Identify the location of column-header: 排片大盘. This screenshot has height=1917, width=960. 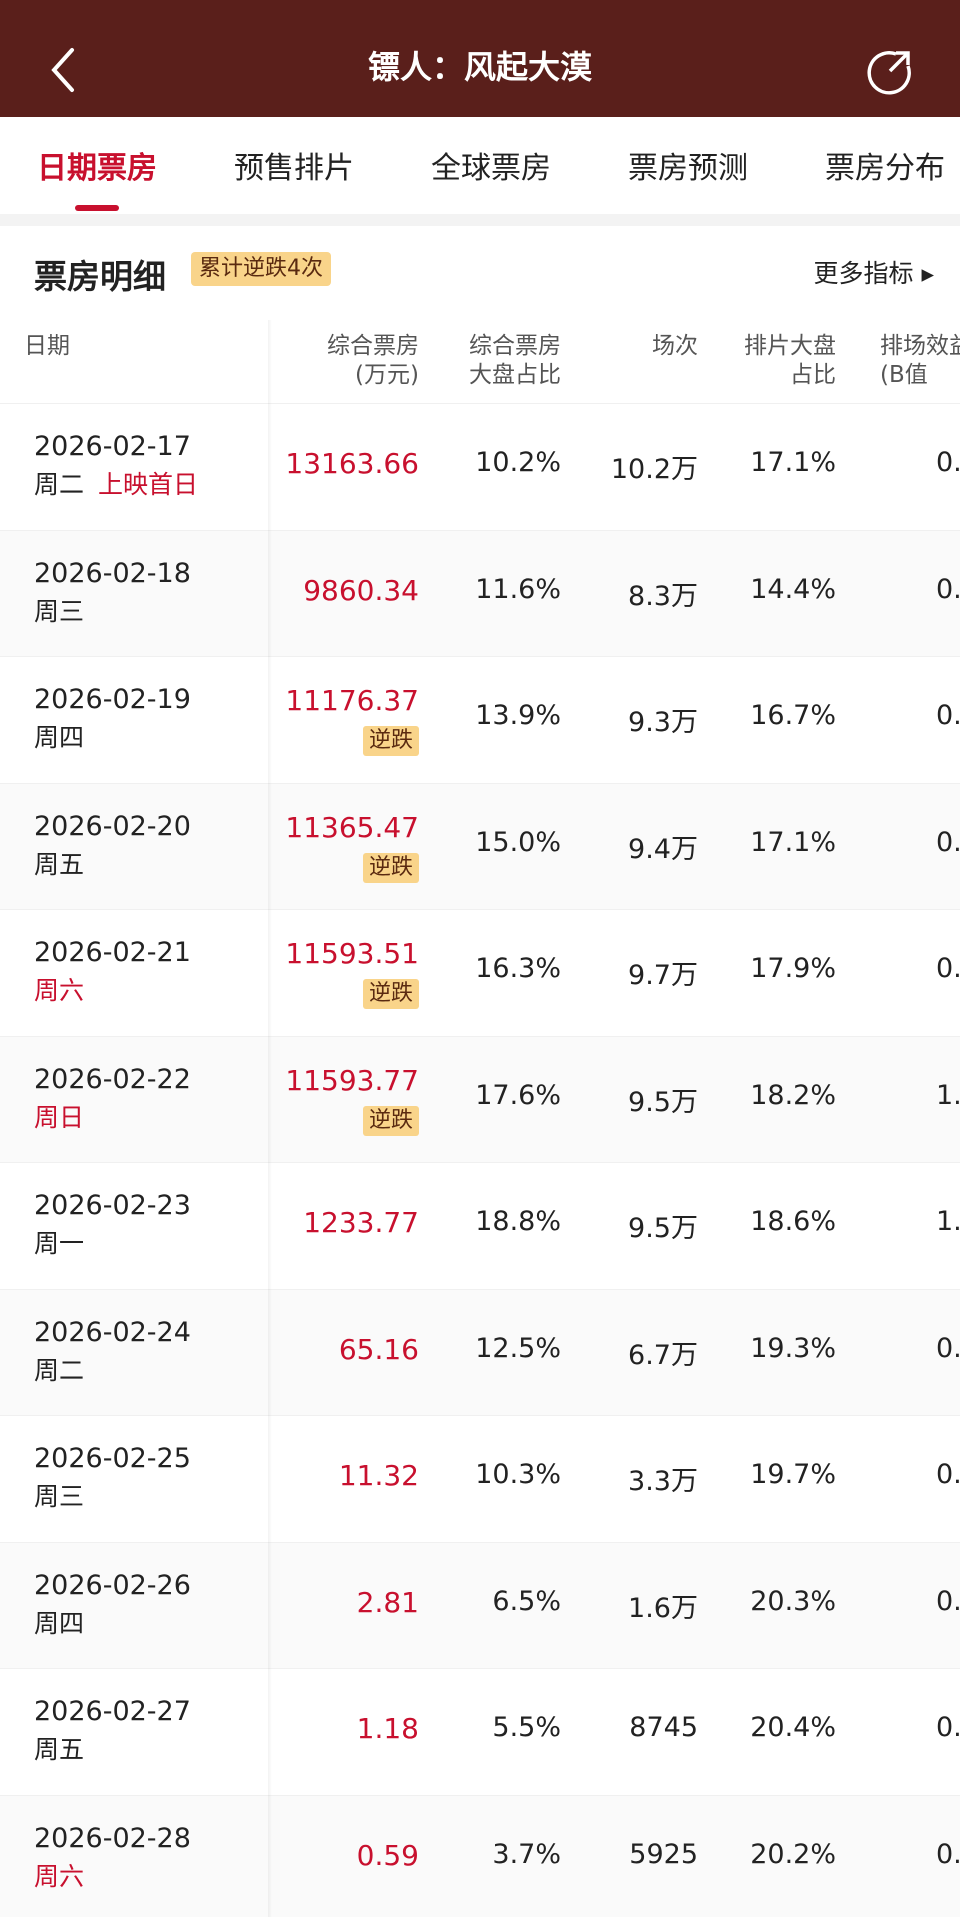
(790, 346).